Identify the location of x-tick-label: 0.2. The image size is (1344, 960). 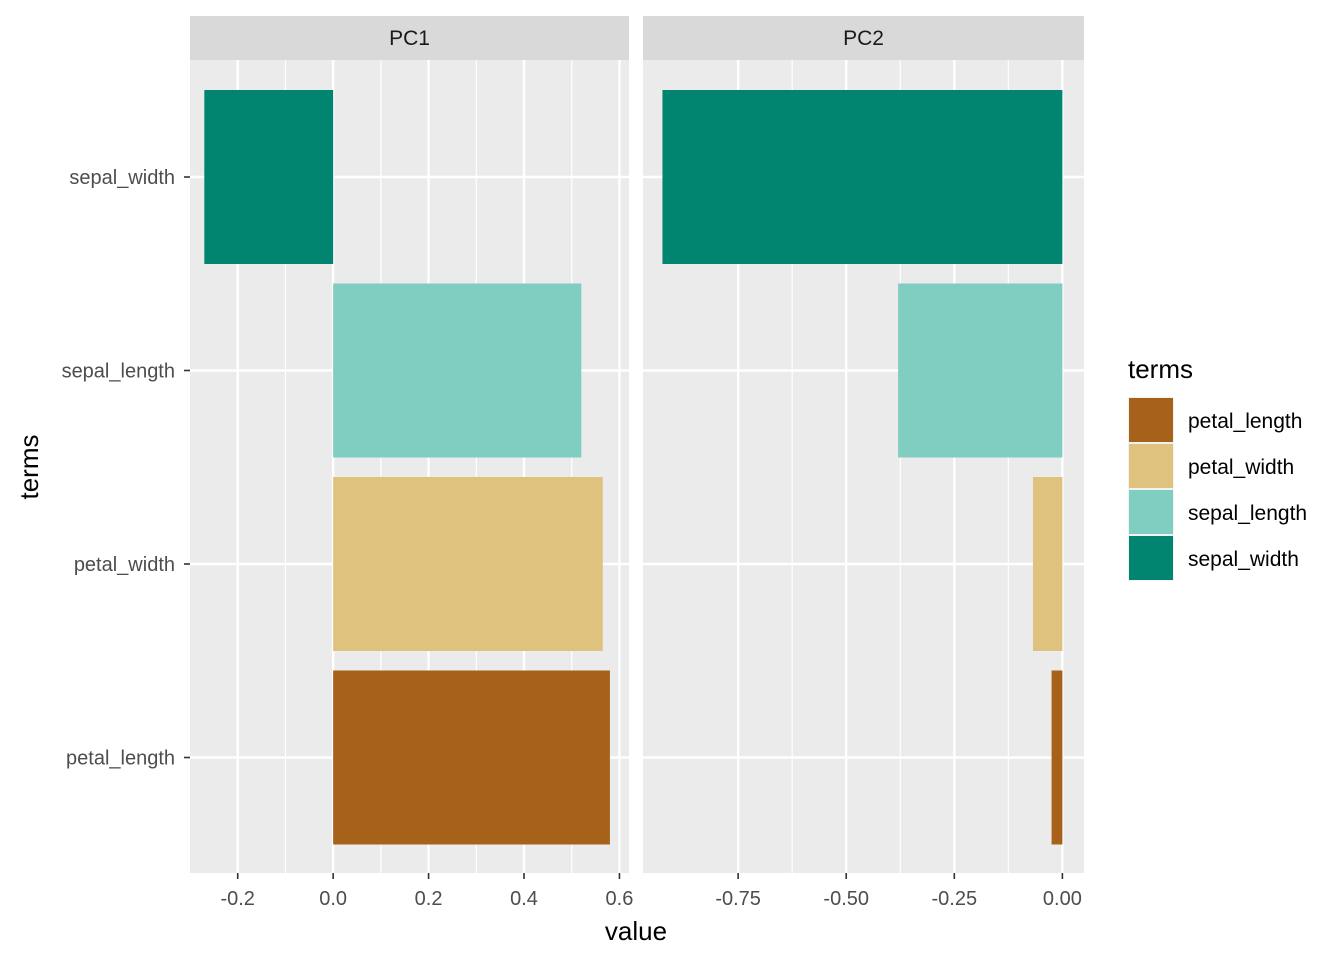
(429, 899).